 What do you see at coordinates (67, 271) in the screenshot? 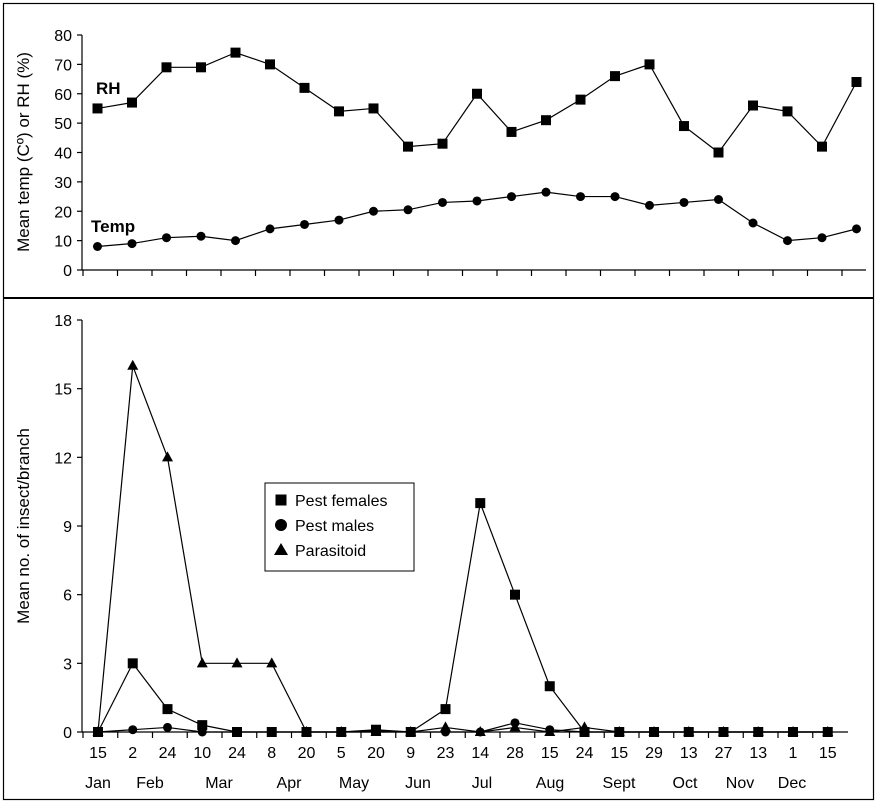
I see `top-y-tick-label: 0` at bounding box center [67, 271].